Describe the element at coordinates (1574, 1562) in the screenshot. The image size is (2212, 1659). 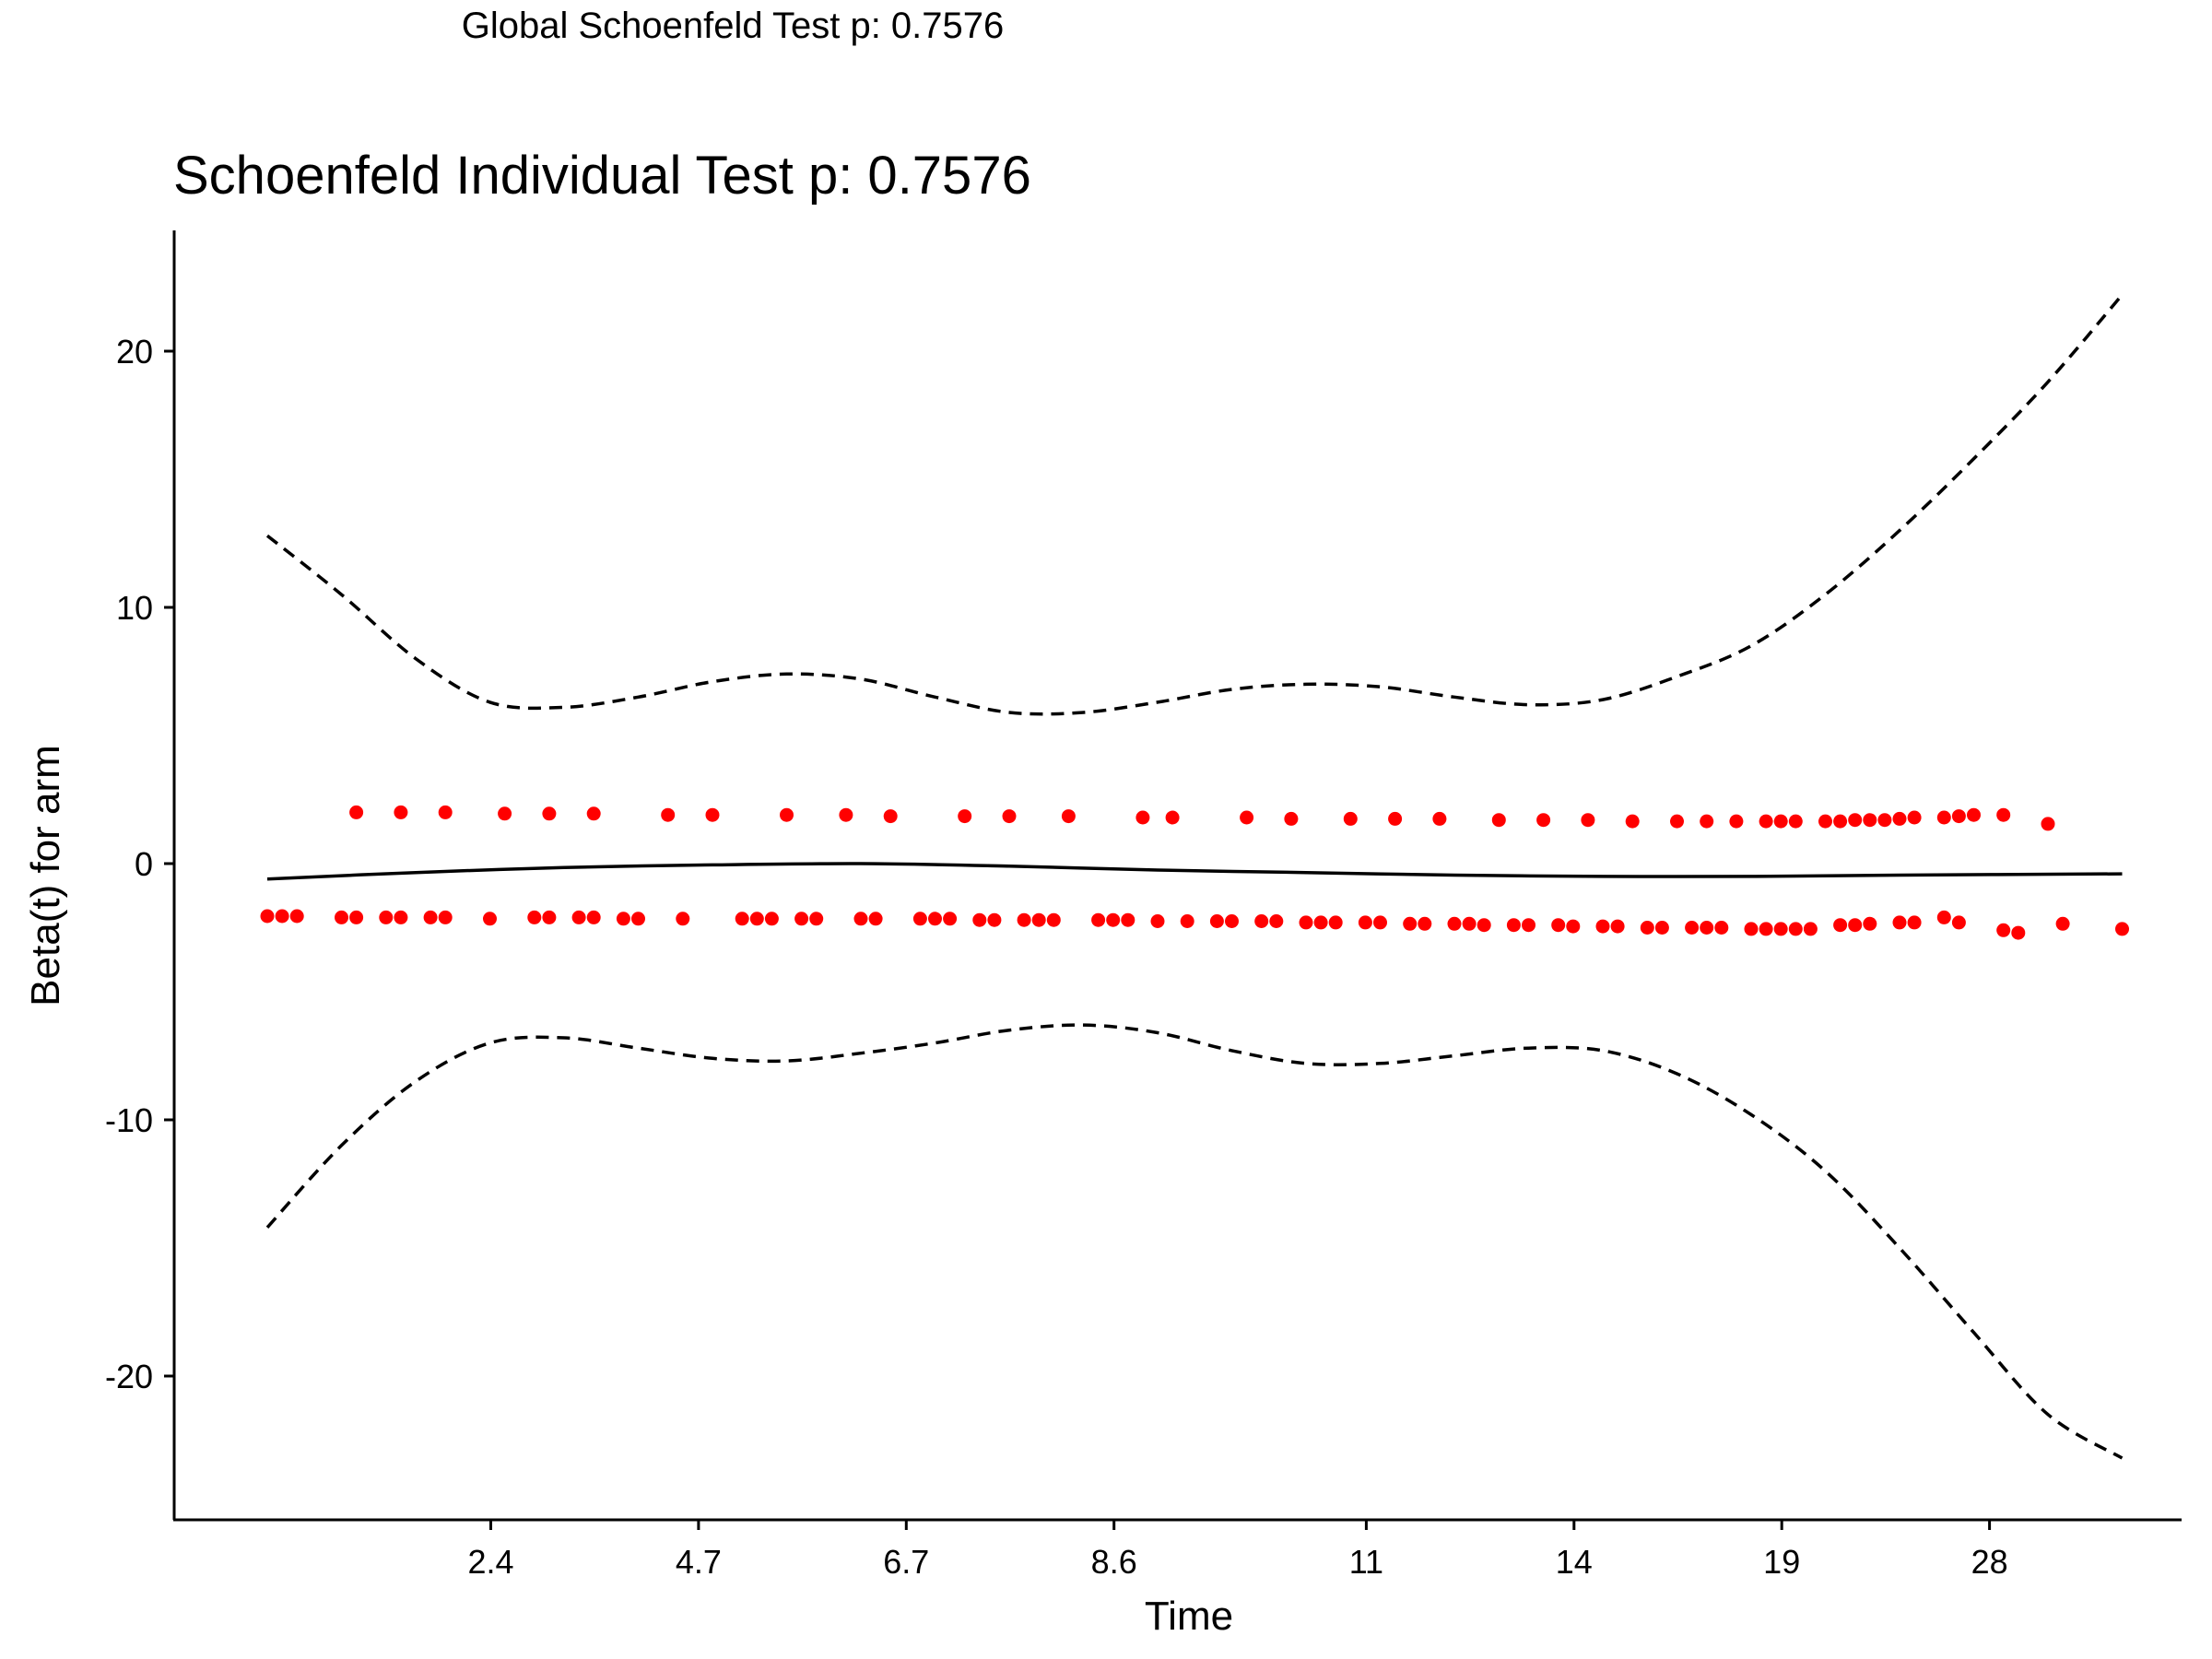
I see `x-tick-label: 14` at that location.